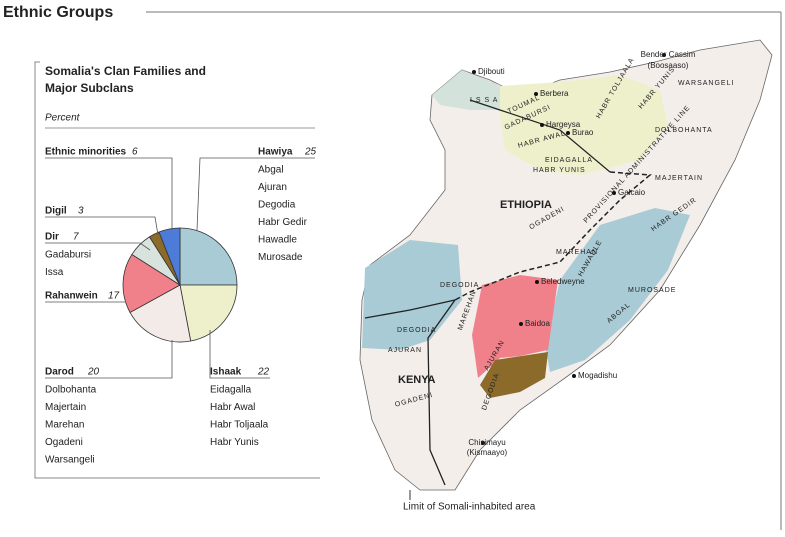  Describe the element at coordinates (283, 222) in the screenshot. I see `subclan-label: Habr Gedir` at that location.